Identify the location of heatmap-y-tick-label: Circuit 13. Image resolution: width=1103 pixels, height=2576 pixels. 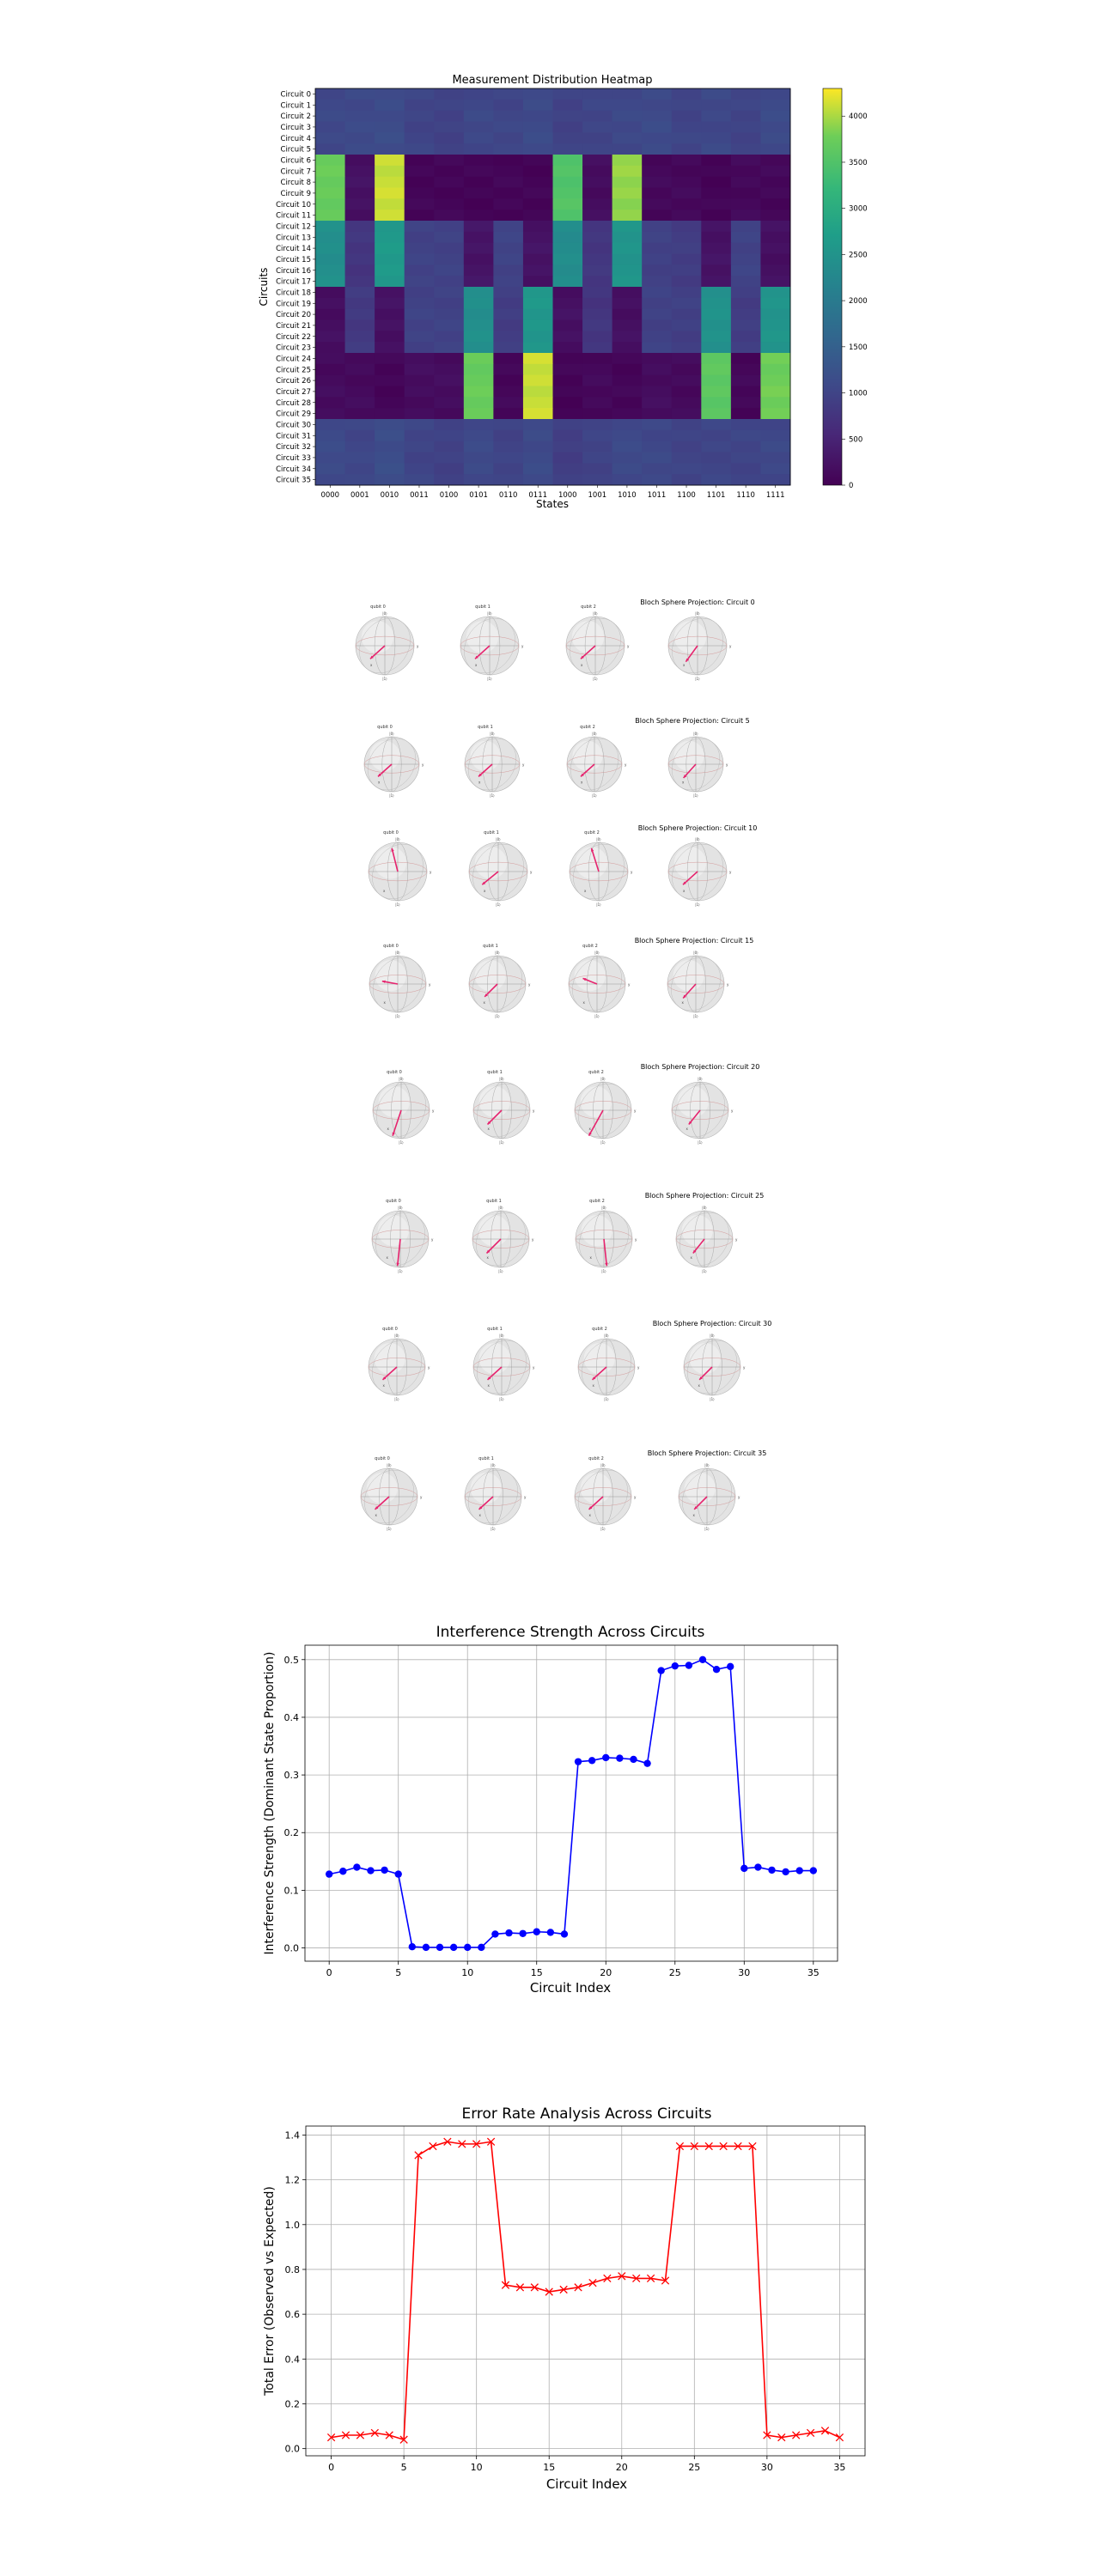
(293, 238).